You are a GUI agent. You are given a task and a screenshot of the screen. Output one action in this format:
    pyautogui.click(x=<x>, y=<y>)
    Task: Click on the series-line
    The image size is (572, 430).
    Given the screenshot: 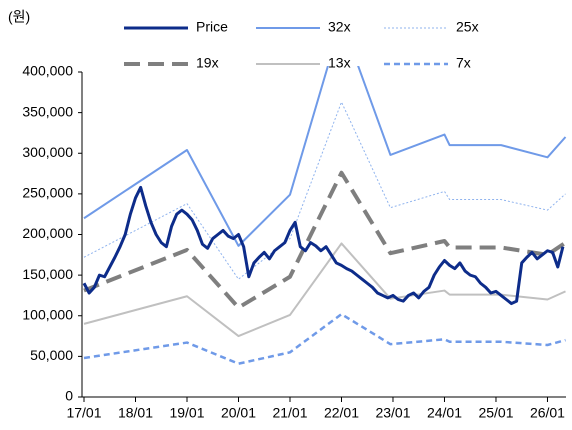 What is the action you would take?
    pyautogui.click(x=324, y=338)
    